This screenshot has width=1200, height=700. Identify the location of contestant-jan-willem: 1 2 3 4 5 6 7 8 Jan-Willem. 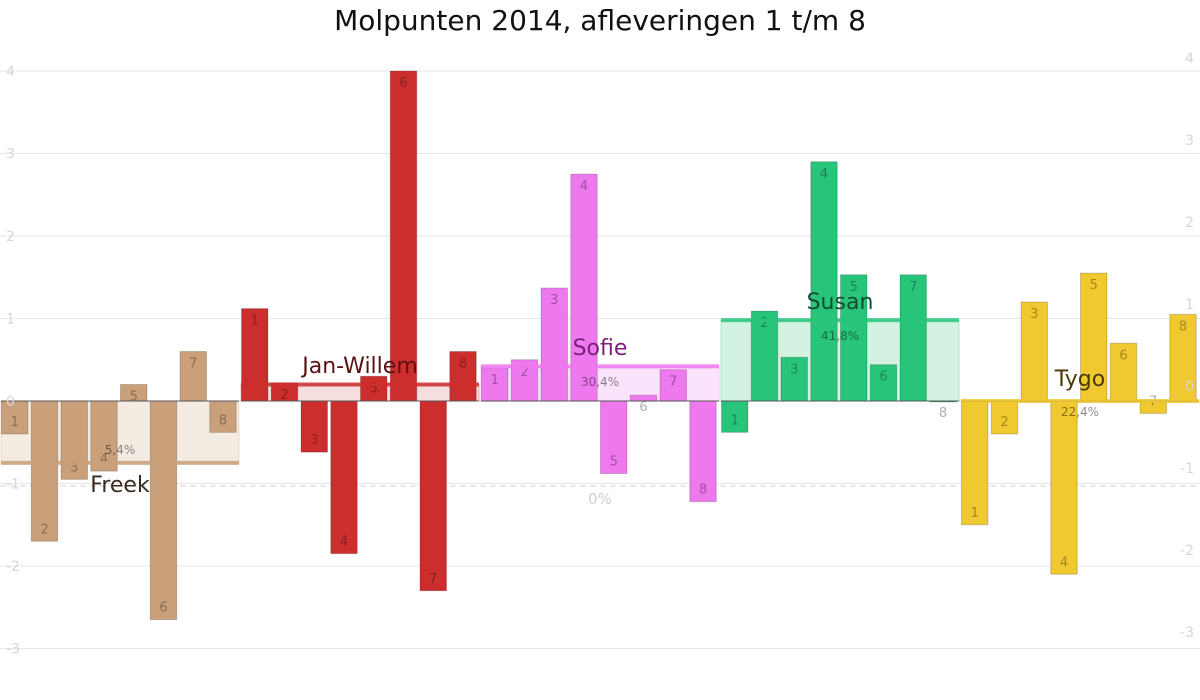
(360, 331).